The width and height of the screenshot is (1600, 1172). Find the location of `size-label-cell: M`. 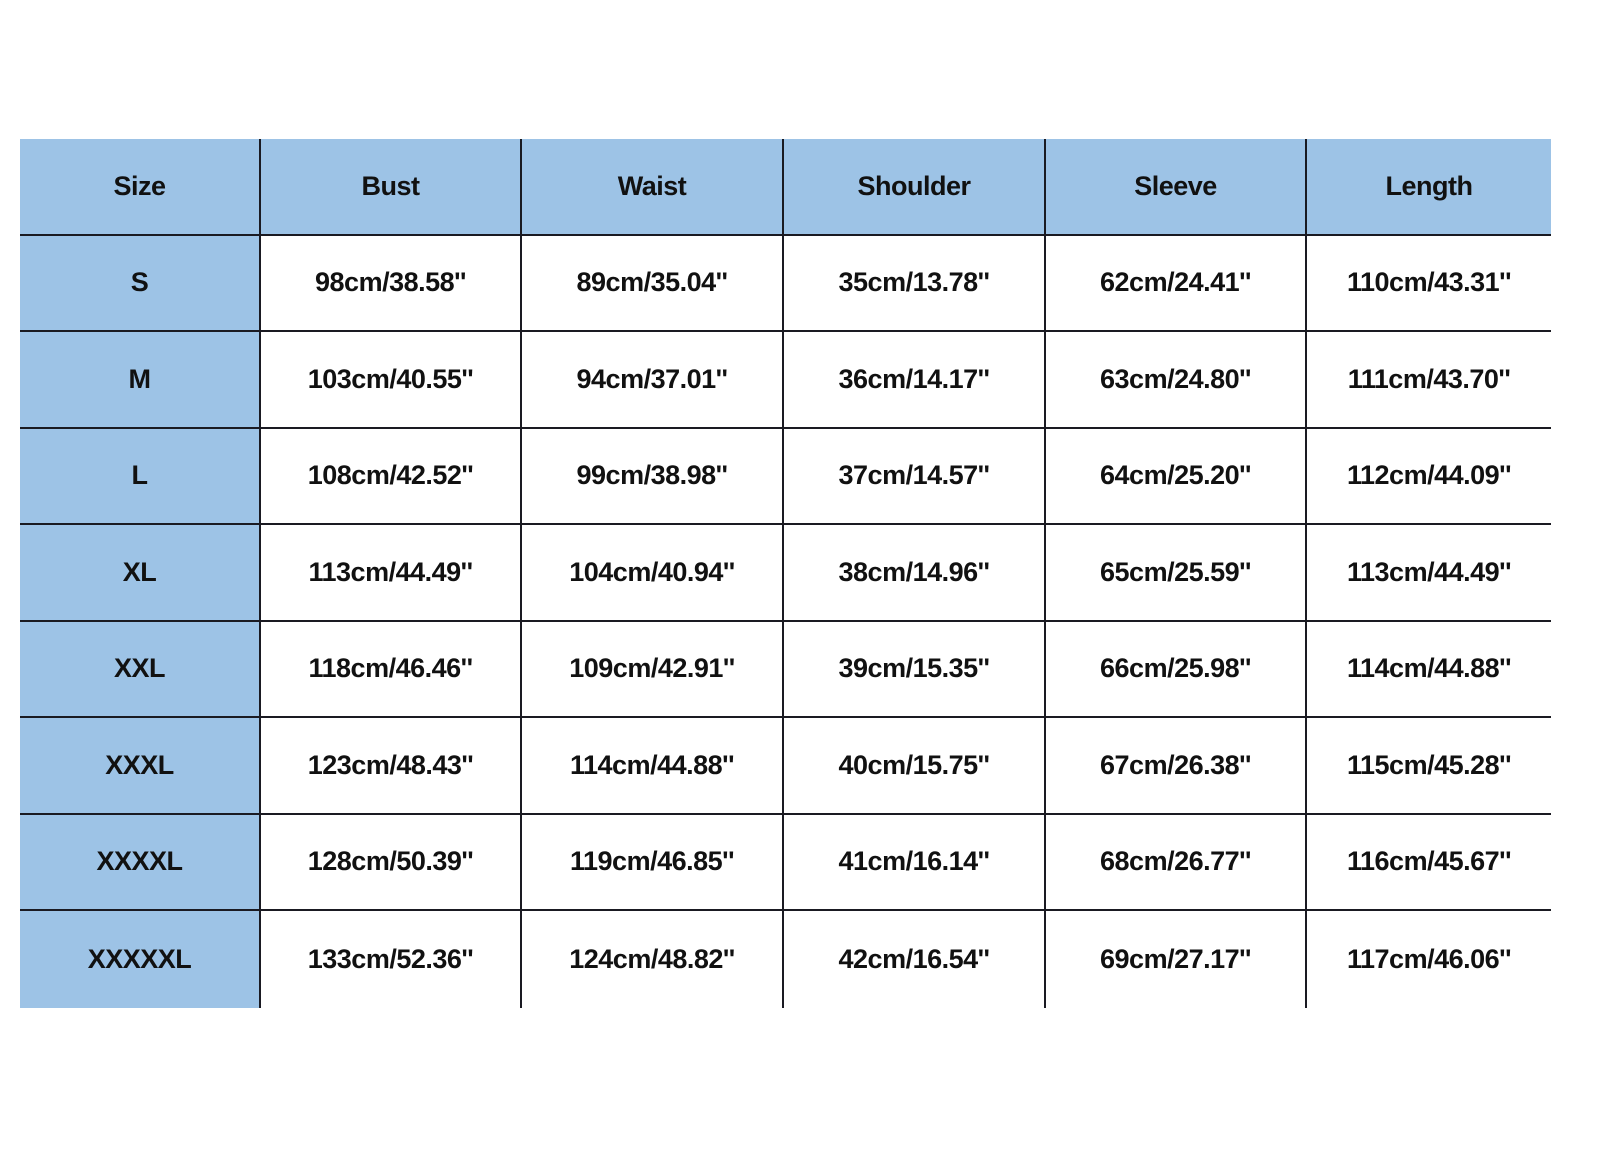

size-label-cell: M is located at coordinates (140, 380).